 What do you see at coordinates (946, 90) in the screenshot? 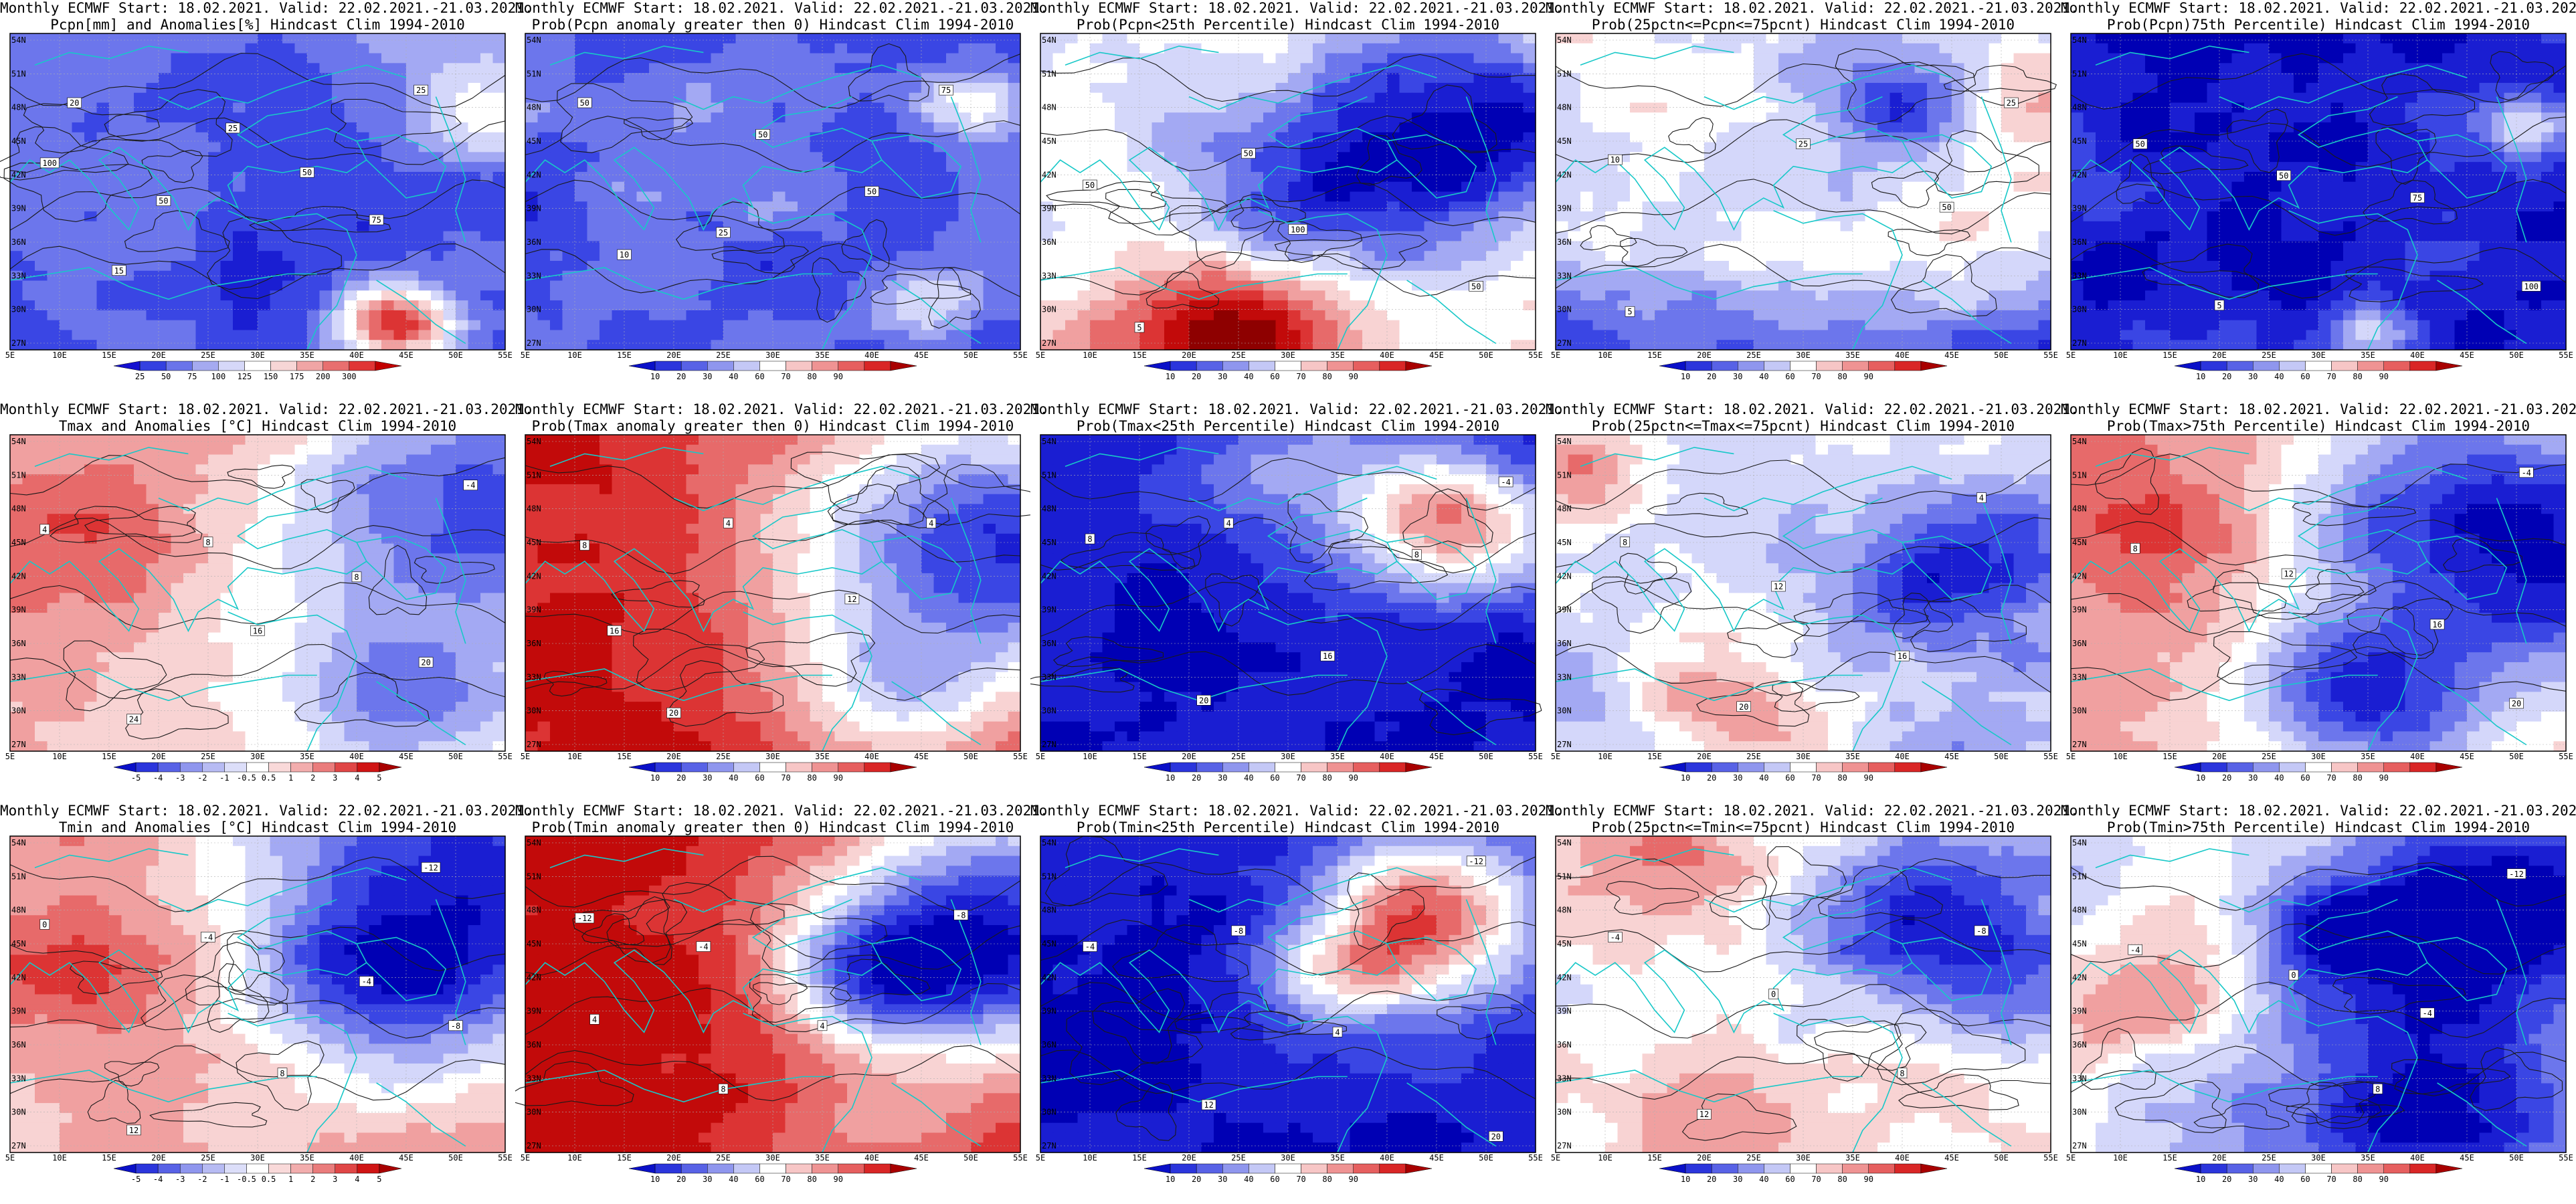
I see `svg-text: 75` at bounding box center [946, 90].